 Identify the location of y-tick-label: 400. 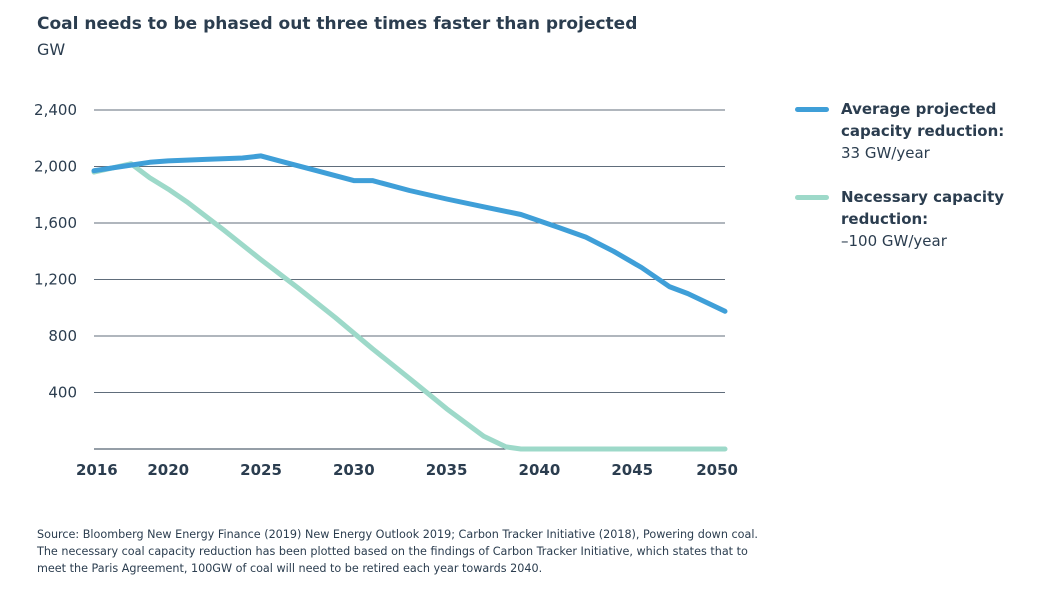
(62, 393).